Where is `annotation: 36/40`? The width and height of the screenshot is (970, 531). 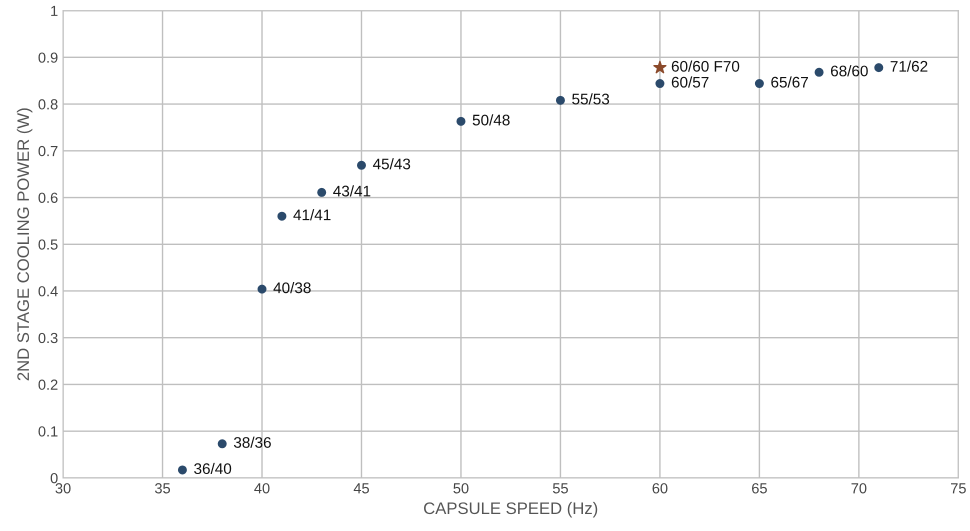 annotation: 36/40 is located at coordinates (213, 468).